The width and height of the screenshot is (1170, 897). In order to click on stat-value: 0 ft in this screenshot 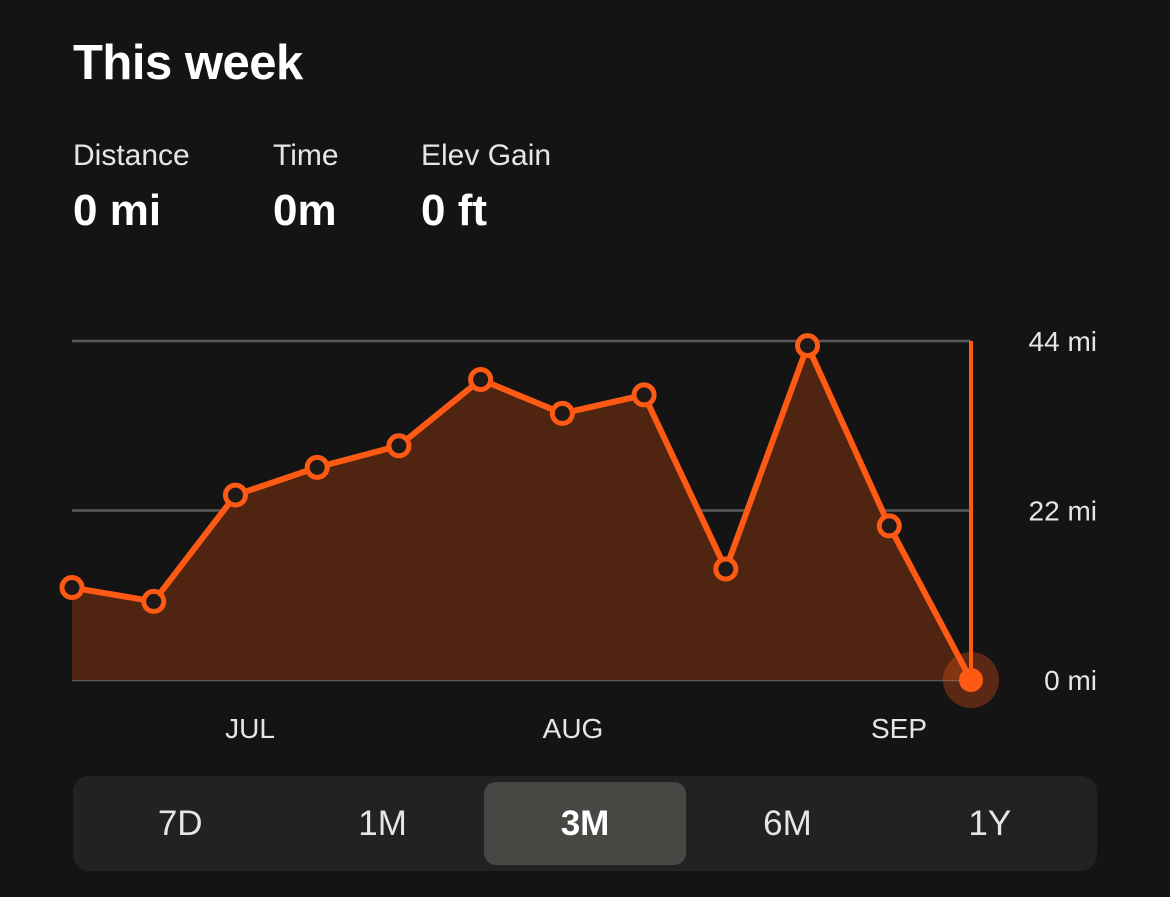, I will do `click(454, 210)`.